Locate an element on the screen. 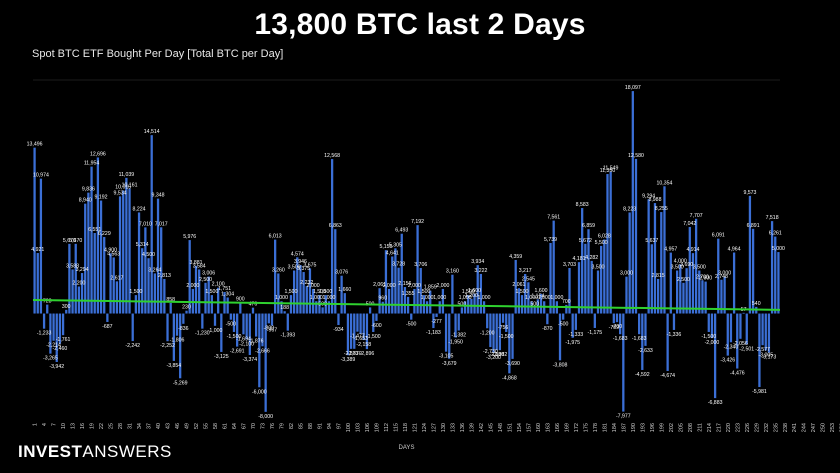  bar-value-label: 2,000 is located at coordinates (389, 286).